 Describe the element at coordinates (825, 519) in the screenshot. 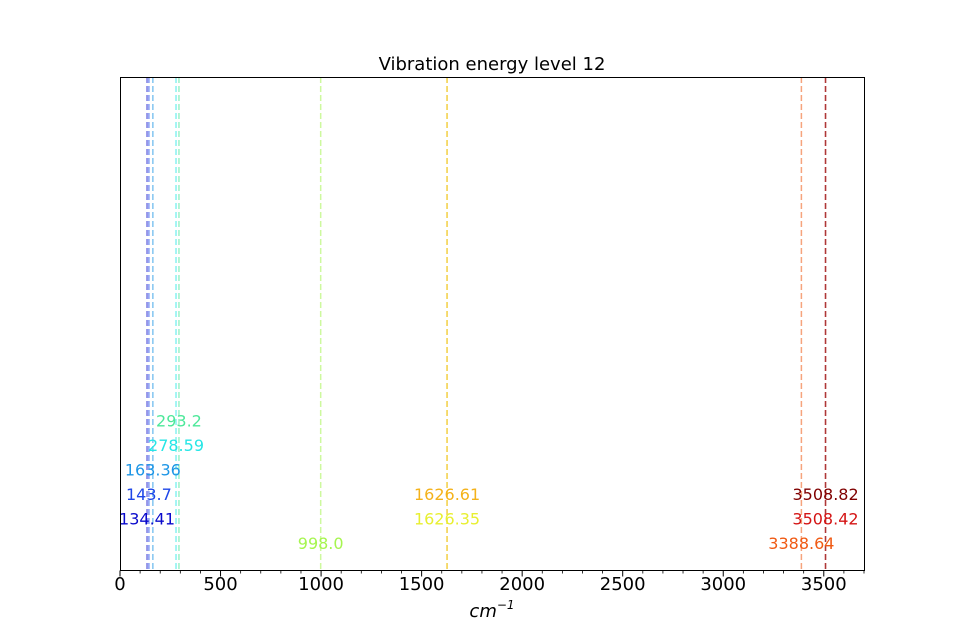

I see `peak-label: 3508.42` at that location.